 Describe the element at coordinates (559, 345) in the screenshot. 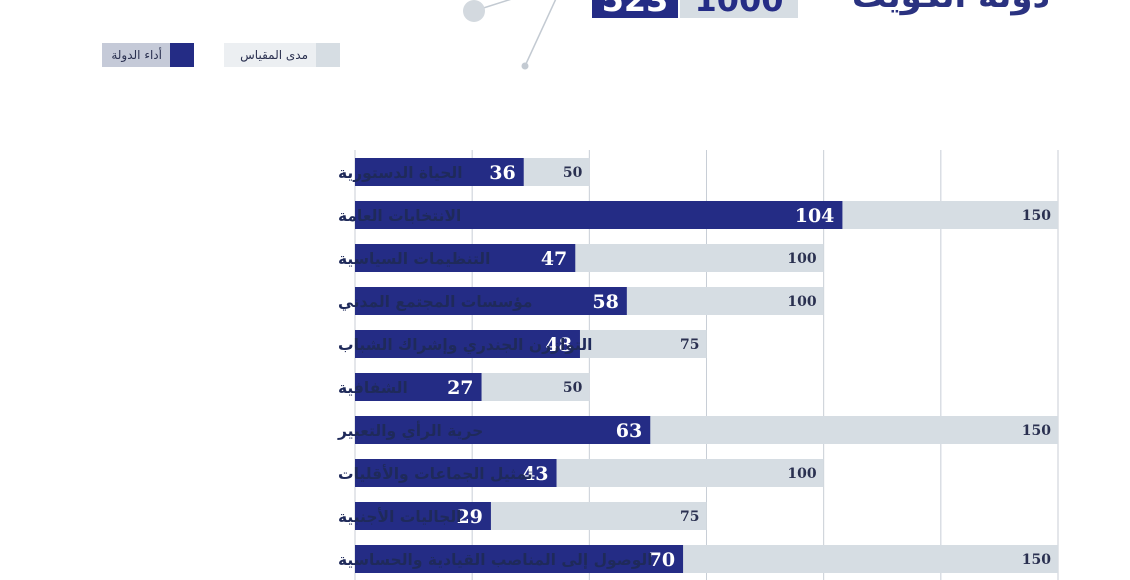

I see `country-value-label: 48` at that location.